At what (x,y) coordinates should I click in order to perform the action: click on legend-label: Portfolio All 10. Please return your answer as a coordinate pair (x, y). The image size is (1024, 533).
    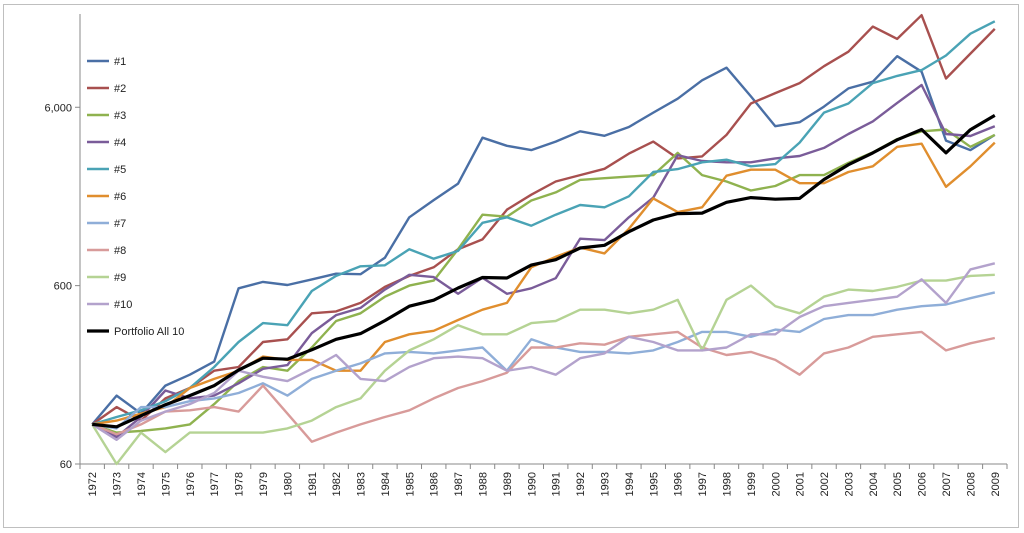
    Looking at the image, I should click on (149, 332).